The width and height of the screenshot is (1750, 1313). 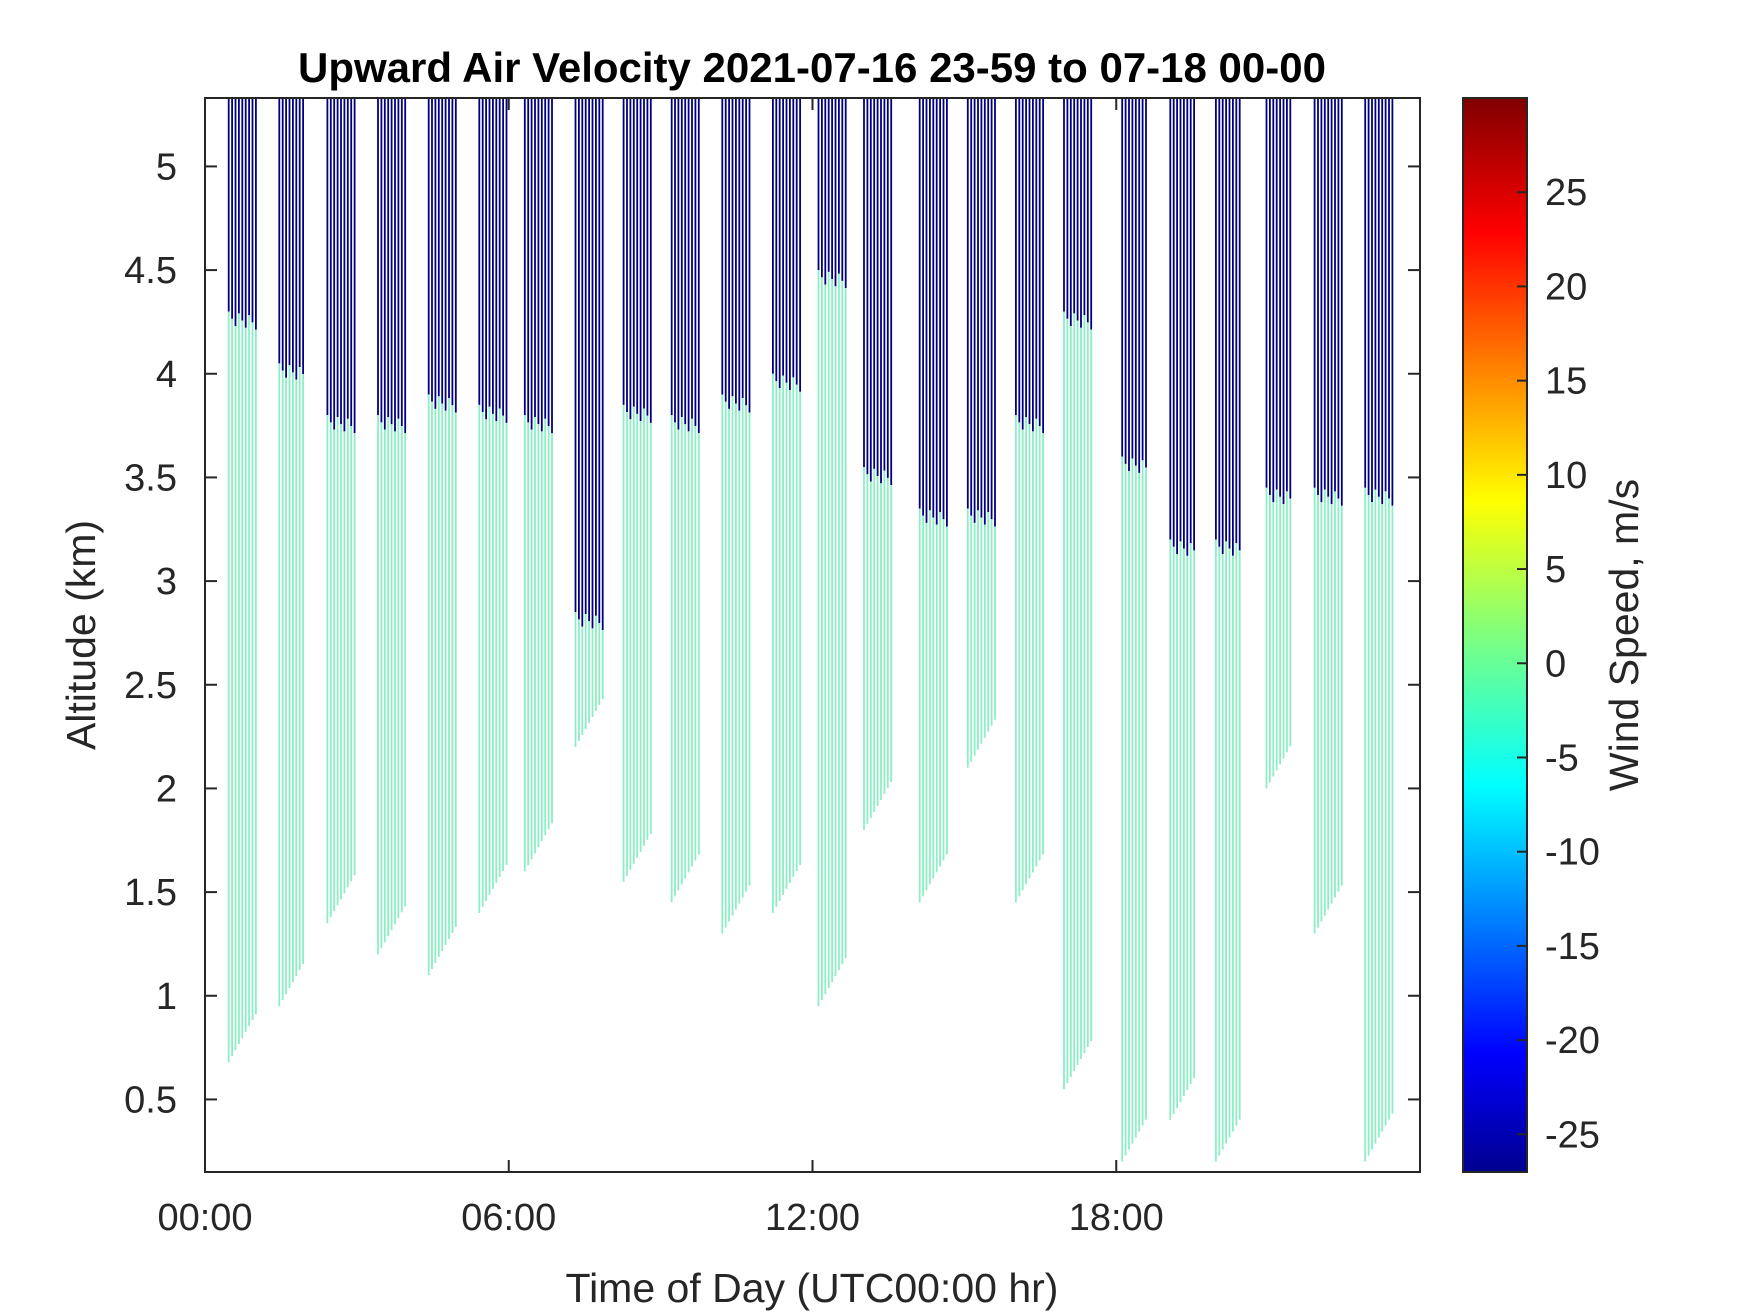 I want to click on colorbar-ticks: 25 20 15 10 5 0 -5 -10 -15 -20 -25, so click(x=1558, y=664).